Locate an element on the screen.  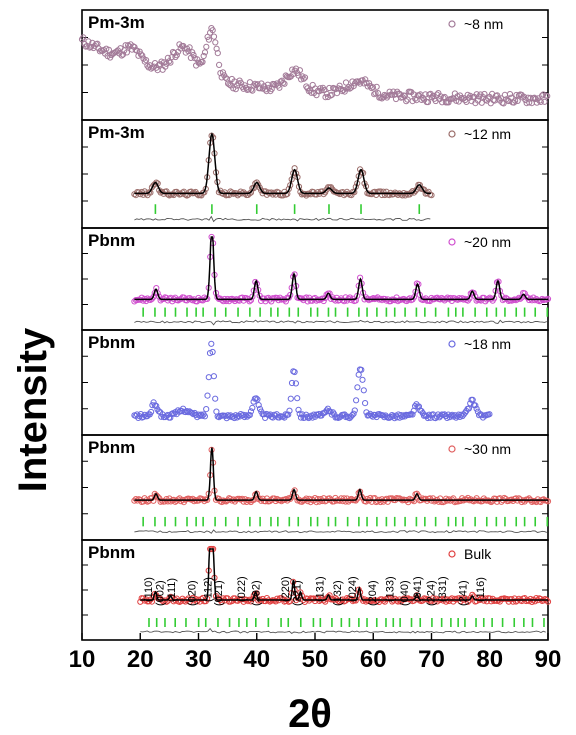
space-group-label: Pm-3m is located at coordinates (116, 132).